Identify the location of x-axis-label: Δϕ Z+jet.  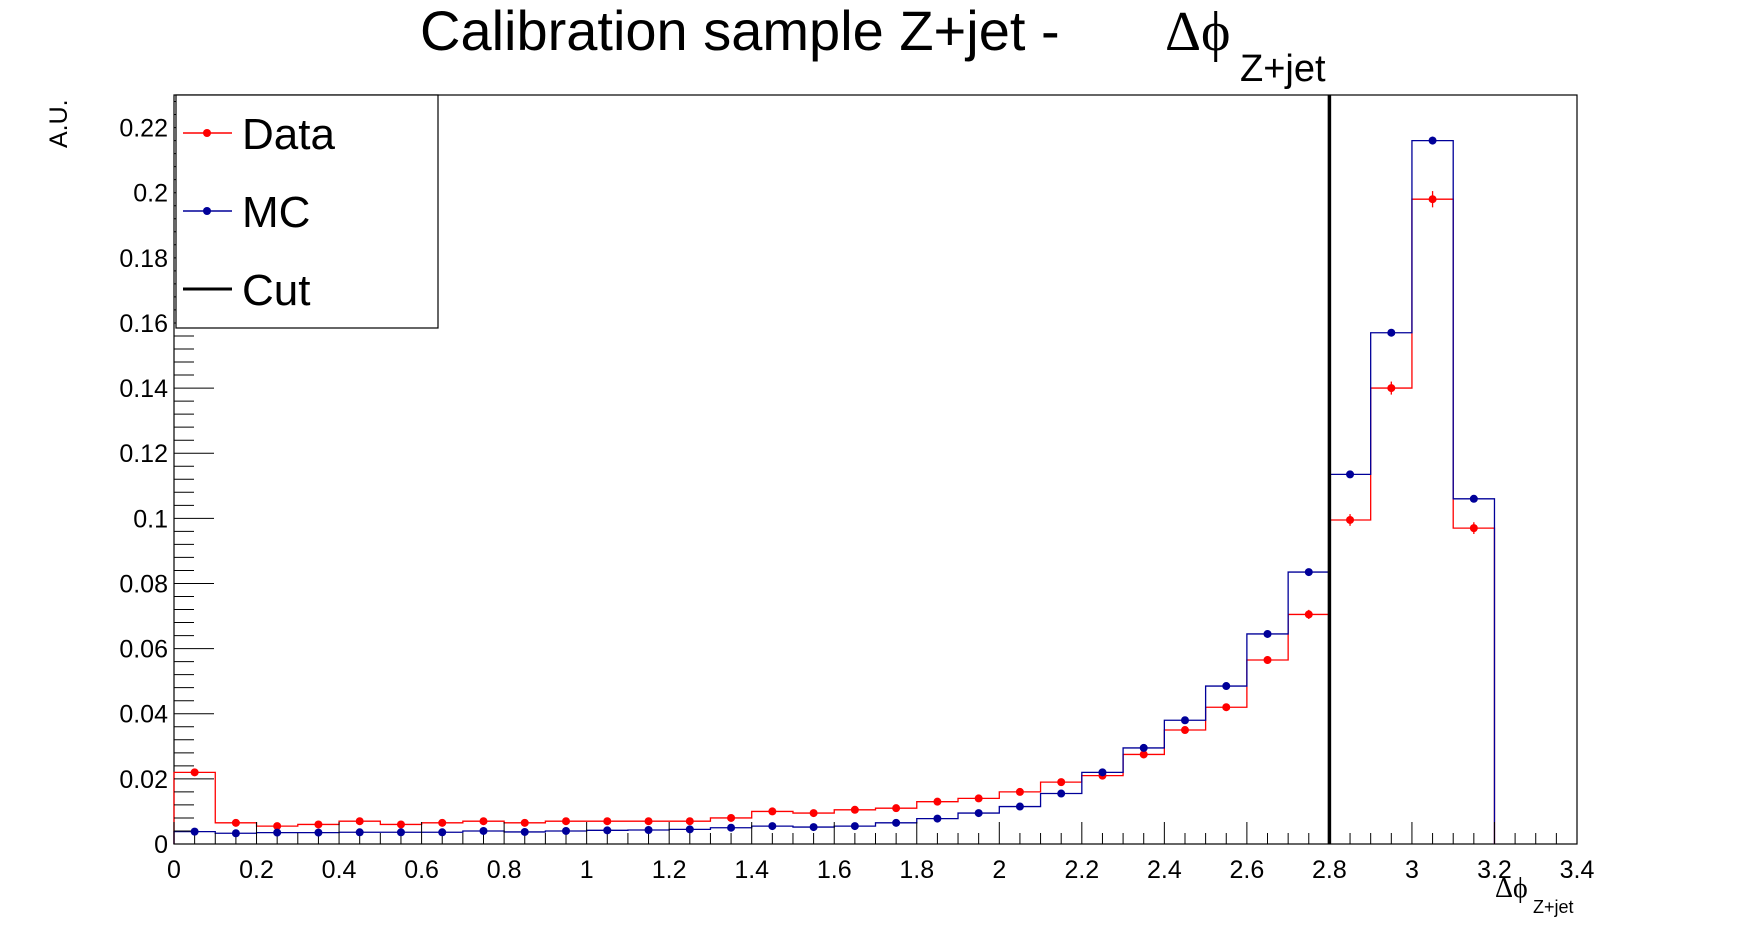
(1534, 895).